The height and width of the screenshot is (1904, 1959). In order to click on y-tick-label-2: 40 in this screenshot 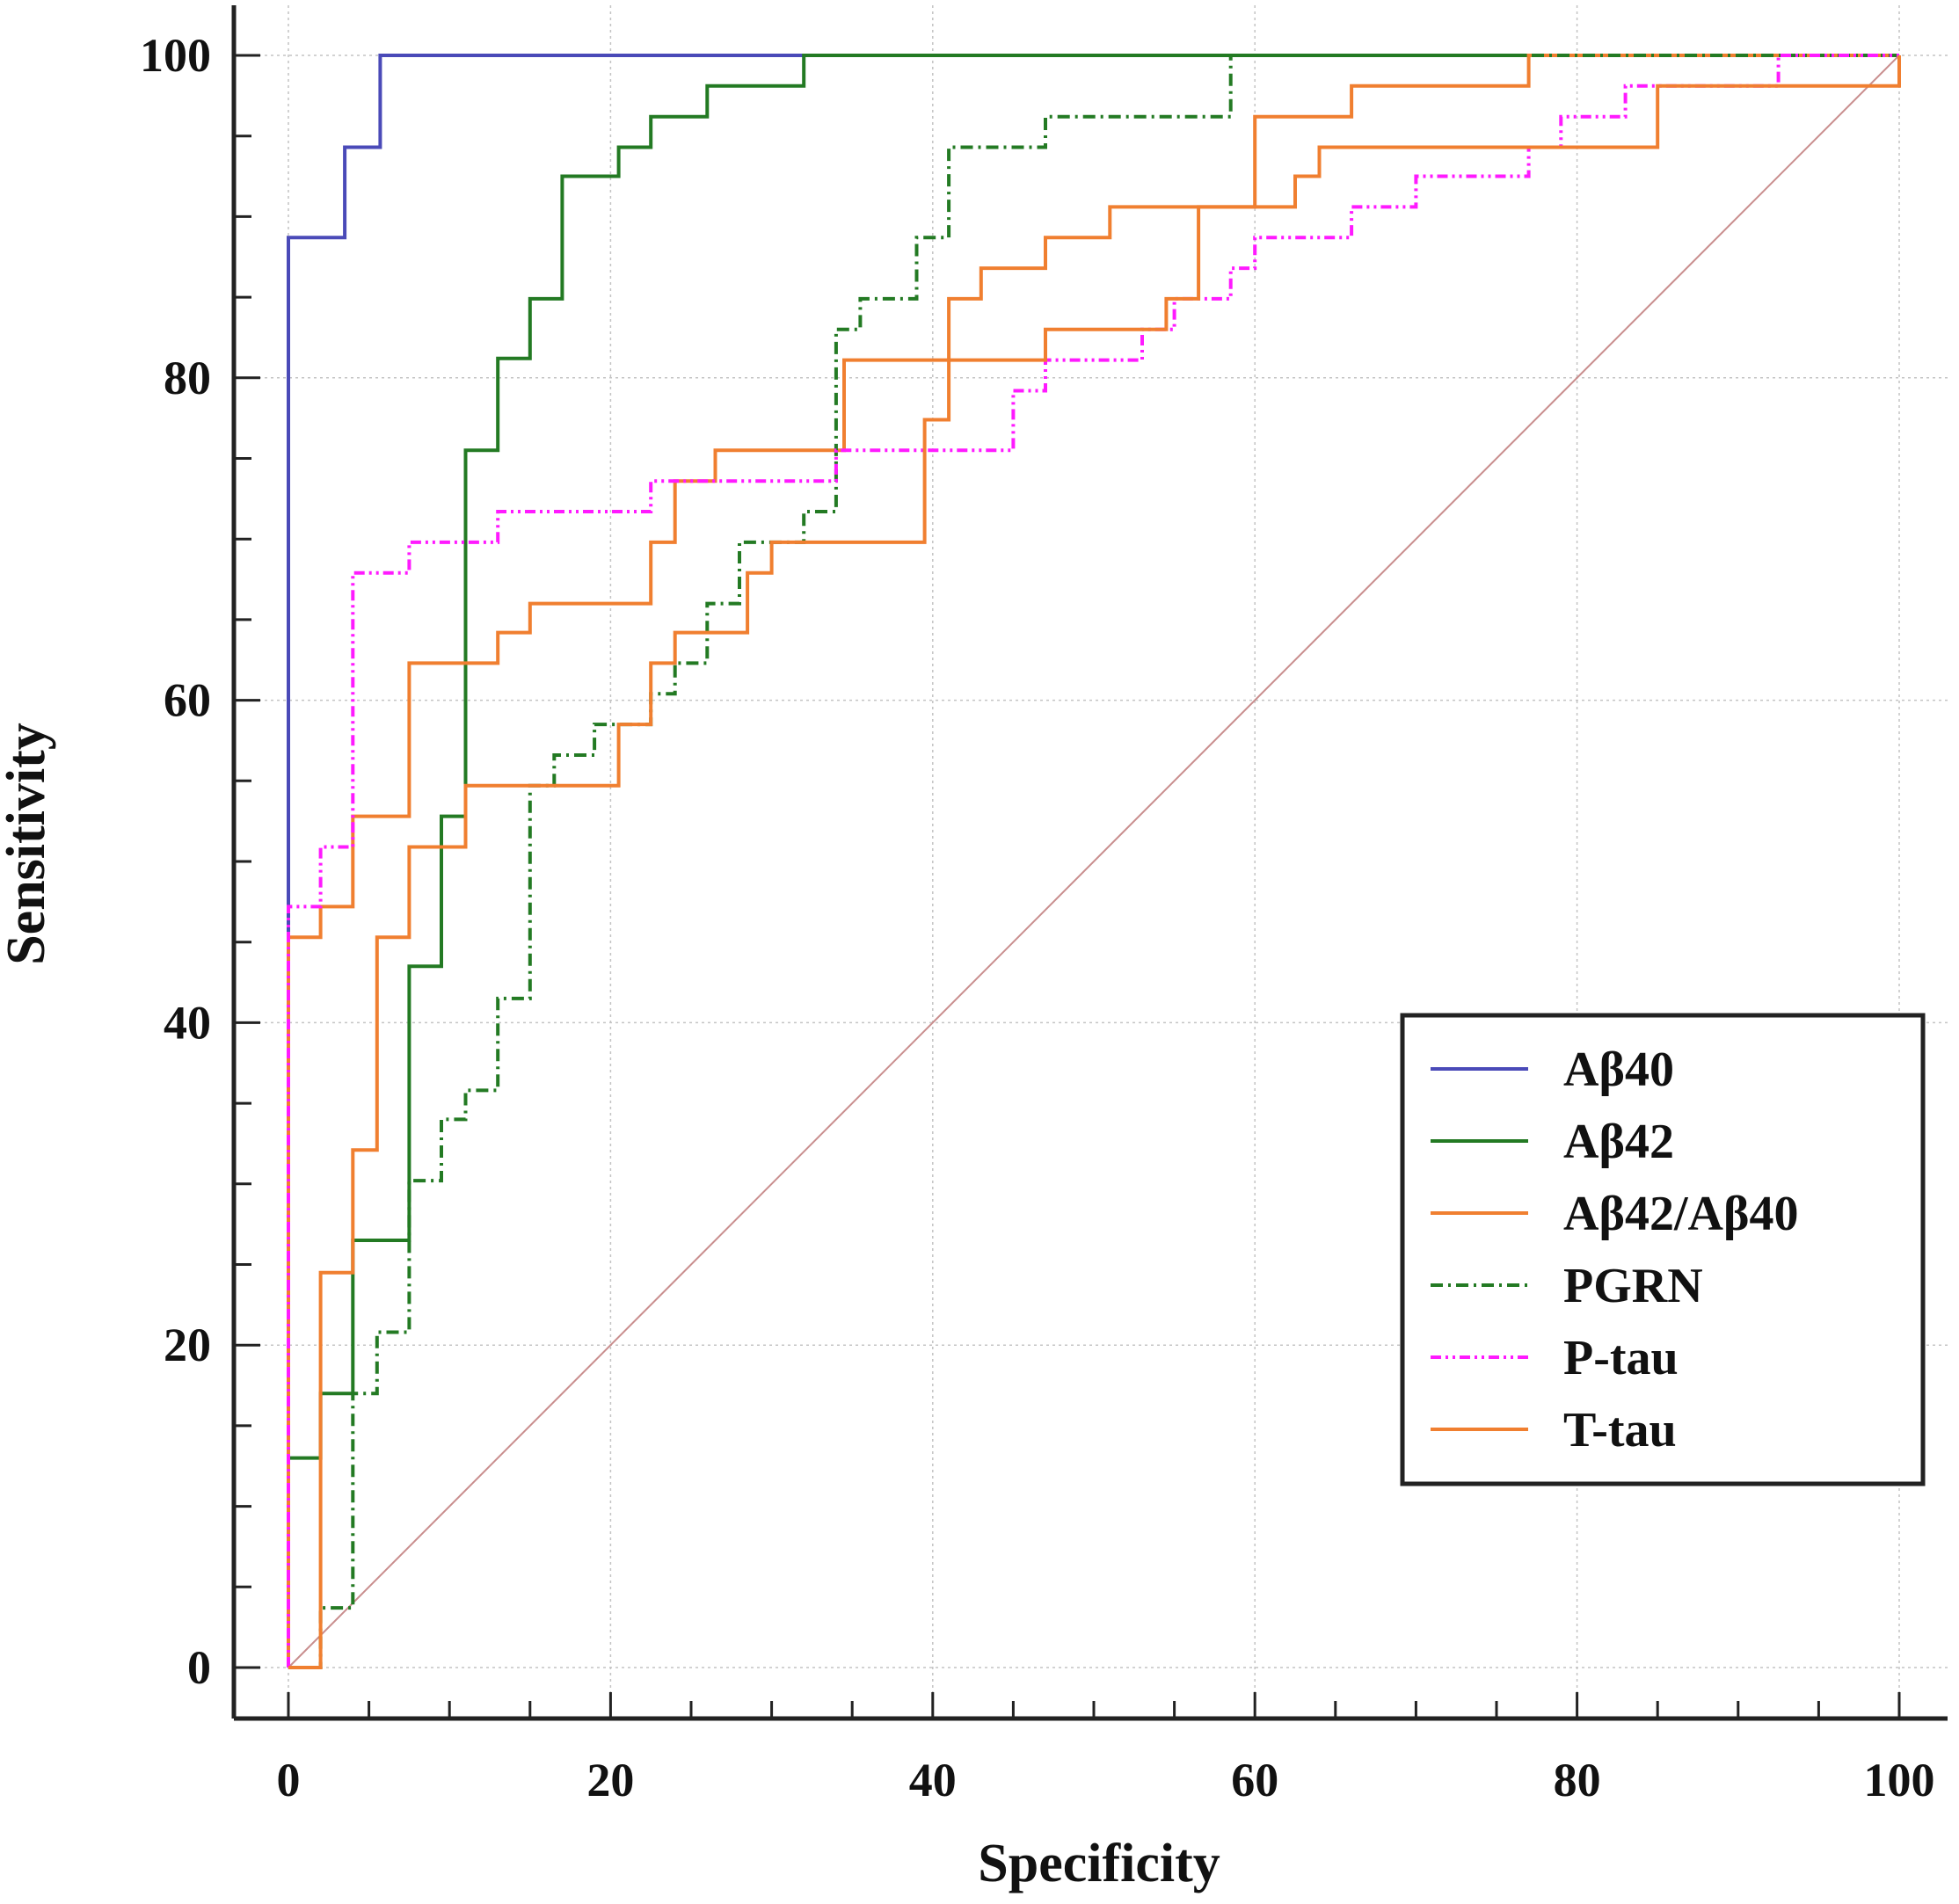, I will do `click(187, 1022)`.